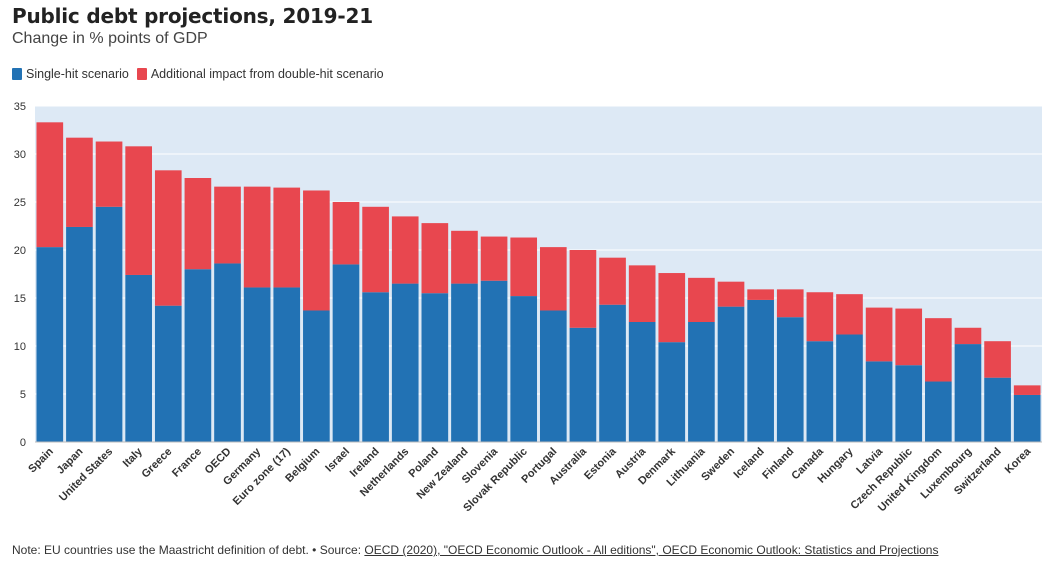 This screenshot has width=1046, height=563. Describe the element at coordinates (23, 395) in the screenshot. I see `y-tick-label-5: 5` at that location.